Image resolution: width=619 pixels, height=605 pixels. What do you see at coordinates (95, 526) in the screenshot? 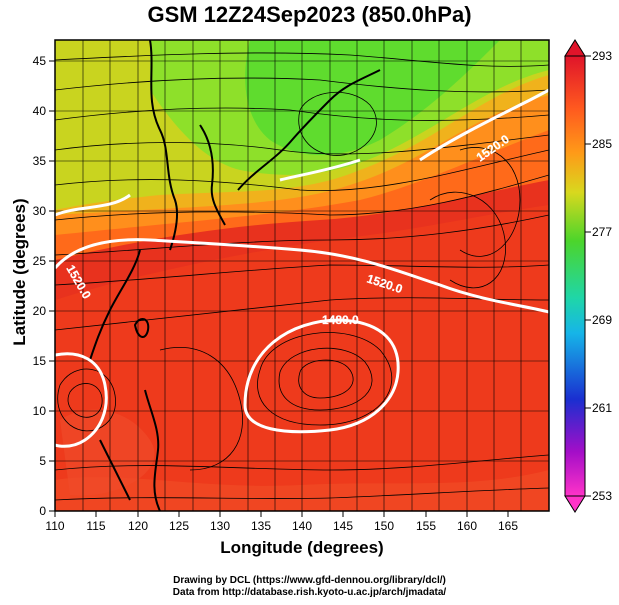
I see `x-tick-label: 115` at bounding box center [95, 526].